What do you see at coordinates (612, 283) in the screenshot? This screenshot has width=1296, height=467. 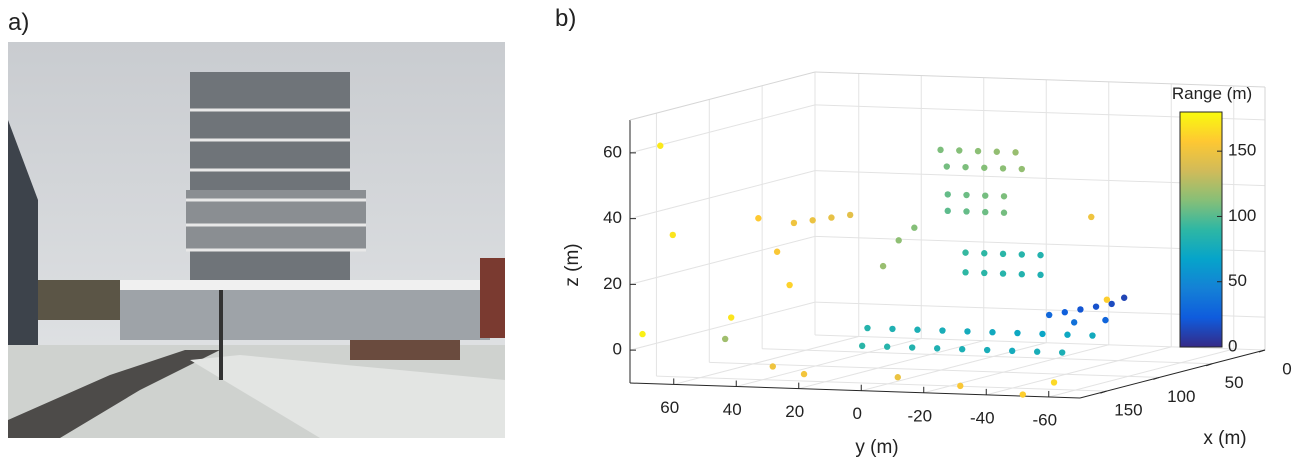 I see `z-tick-label: 20` at bounding box center [612, 283].